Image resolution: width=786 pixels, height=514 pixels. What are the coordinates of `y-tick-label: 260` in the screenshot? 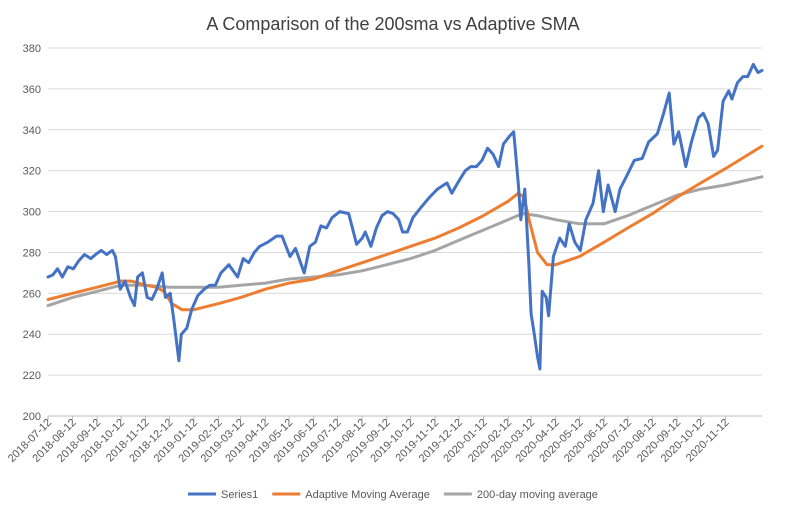 It's located at (32, 294).